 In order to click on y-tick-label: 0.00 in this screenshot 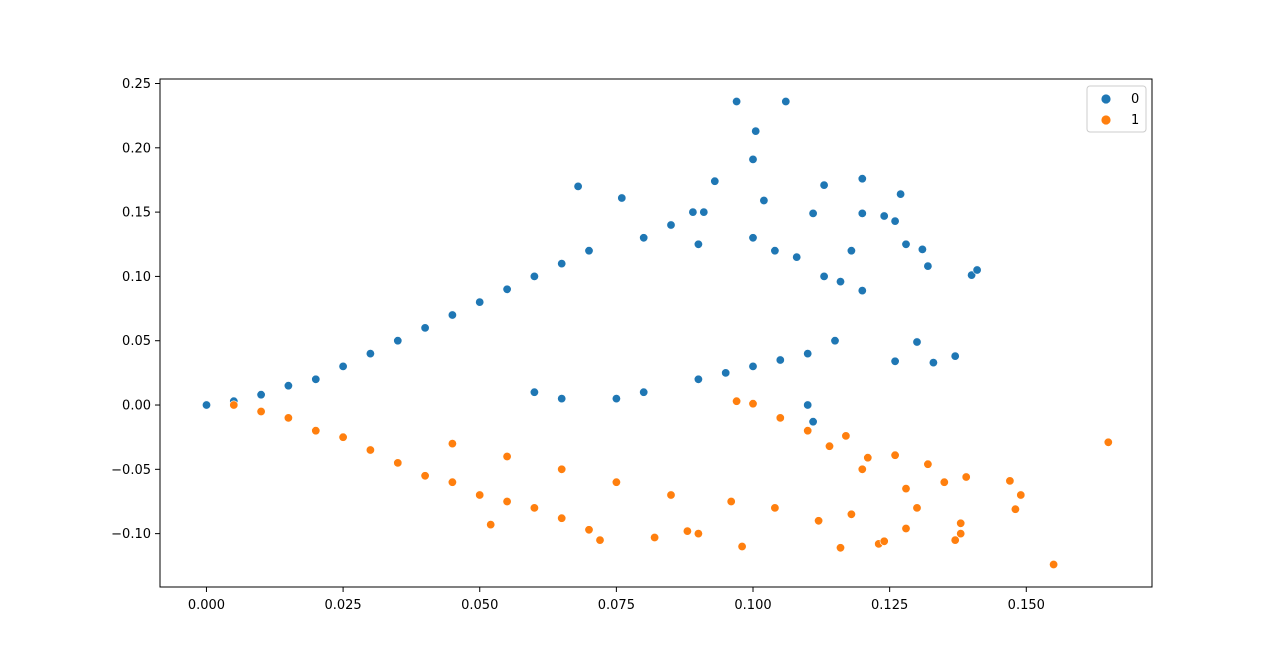, I will do `click(136, 406)`.